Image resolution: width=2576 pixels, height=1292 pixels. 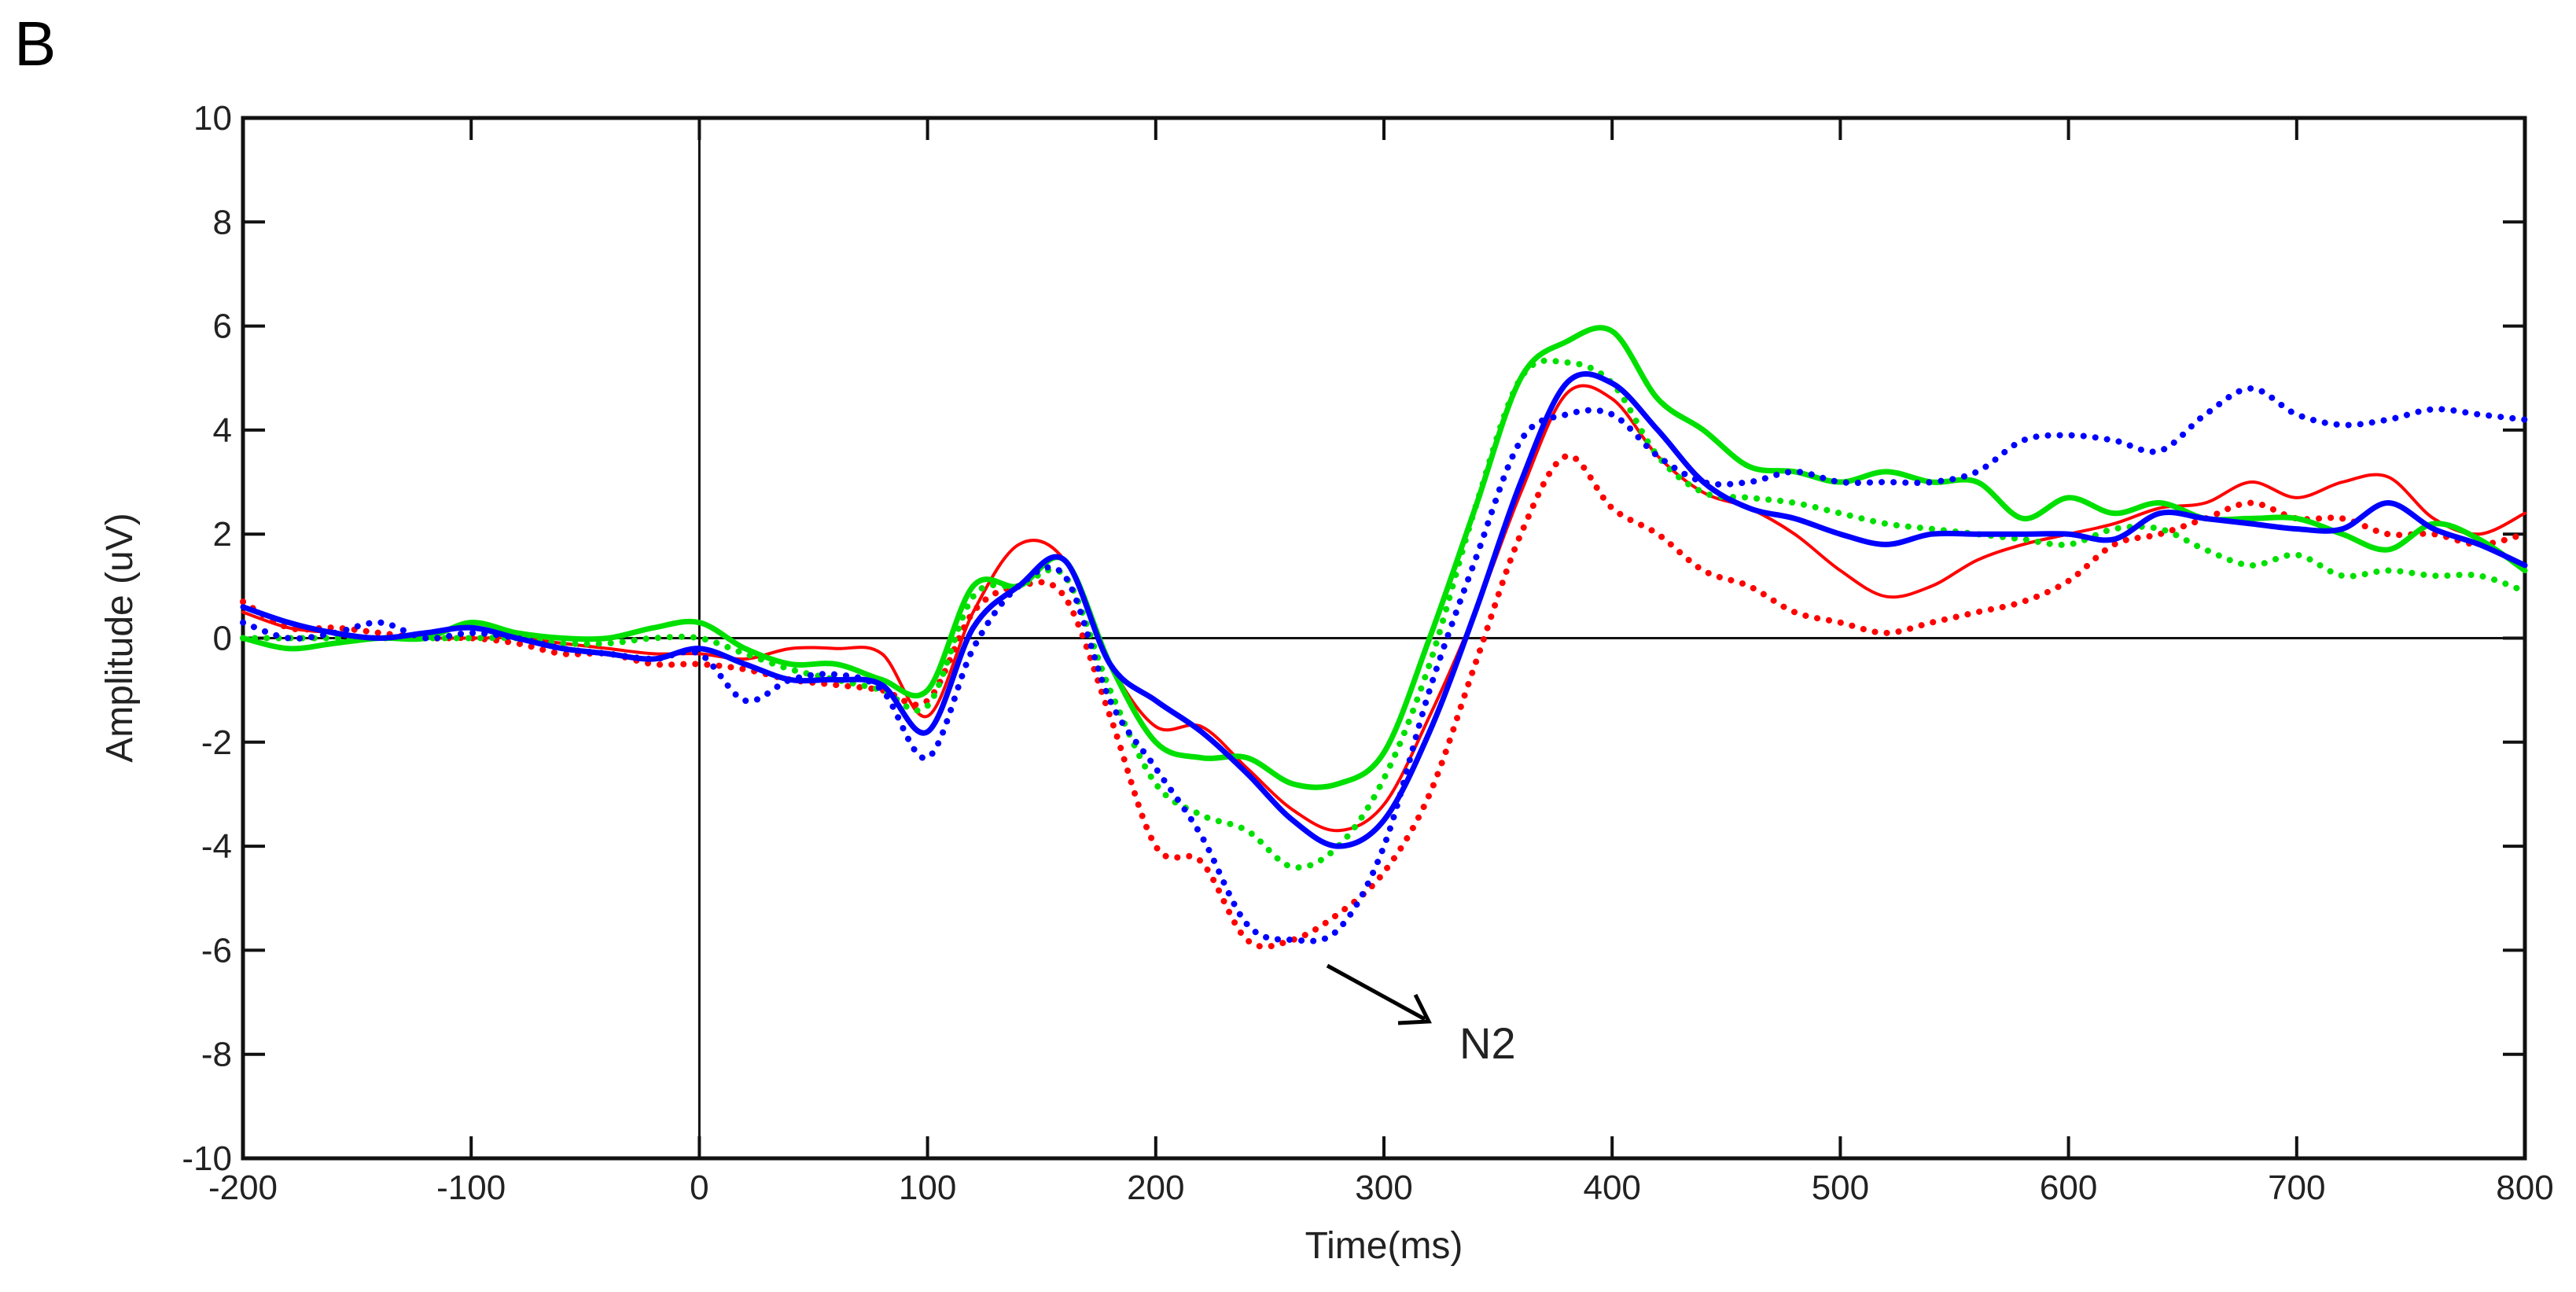 I want to click on panel-label: B, so click(x=36, y=44).